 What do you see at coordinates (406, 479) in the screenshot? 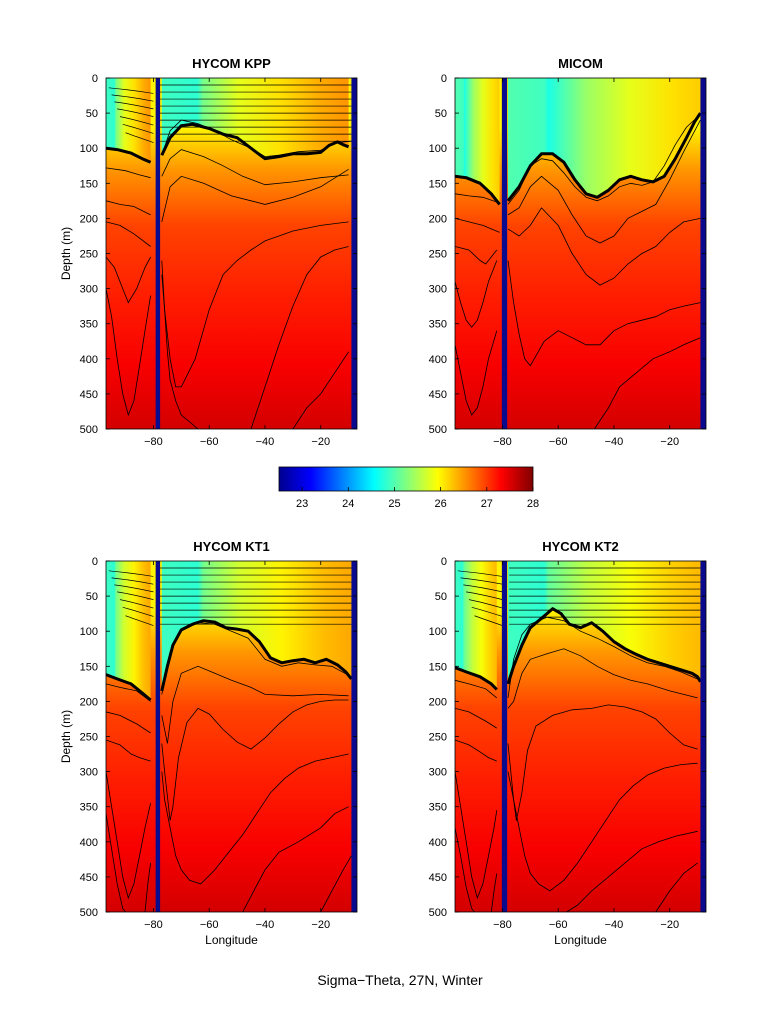
I see `colorbar-ramp` at bounding box center [406, 479].